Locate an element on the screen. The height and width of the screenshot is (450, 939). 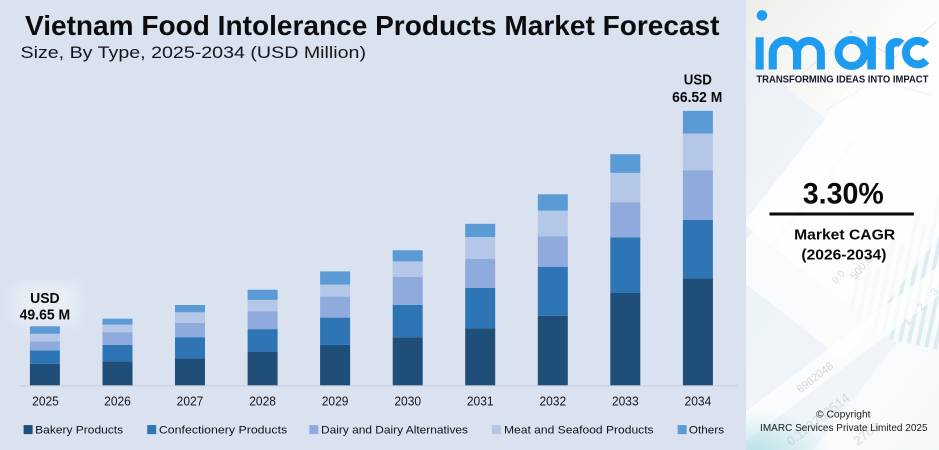
svg-text: 2026 is located at coordinates (117, 400).